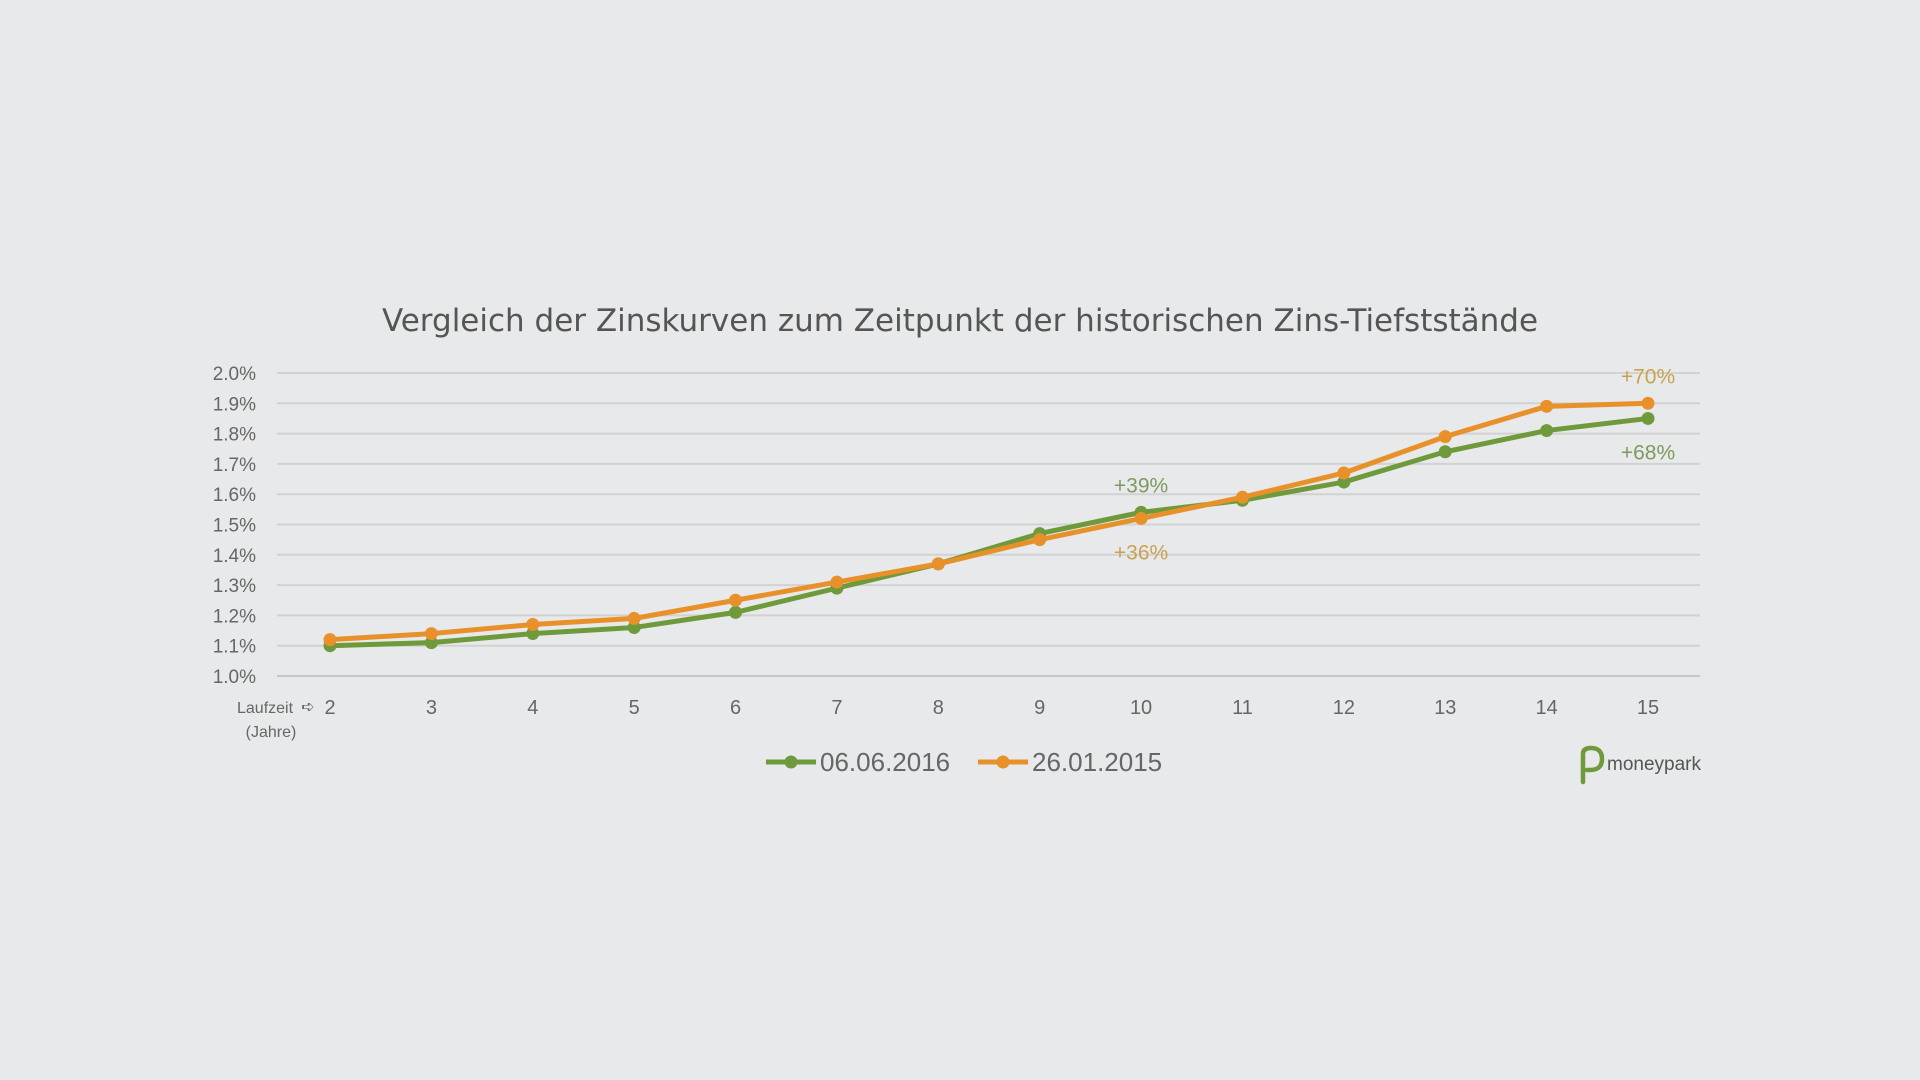 This screenshot has height=1080, width=1920. Describe the element at coordinates (885, 762) in the screenshot. I see `legend-label: 06.06.2016` at that location.